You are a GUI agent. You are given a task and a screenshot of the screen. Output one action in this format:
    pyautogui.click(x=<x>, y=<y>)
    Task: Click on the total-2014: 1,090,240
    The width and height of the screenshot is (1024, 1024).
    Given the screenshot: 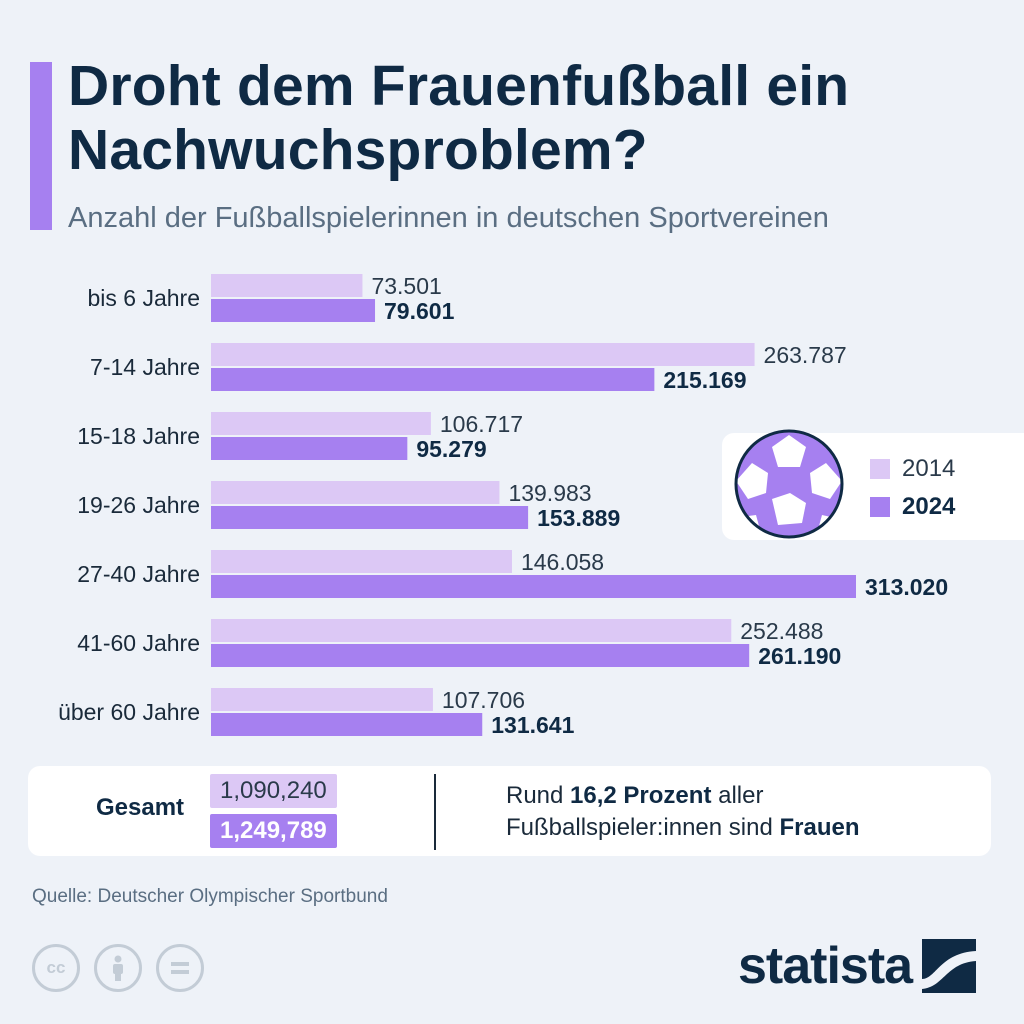 What is the action you would take?
    pyautogui.click(x=273, y=791)
    